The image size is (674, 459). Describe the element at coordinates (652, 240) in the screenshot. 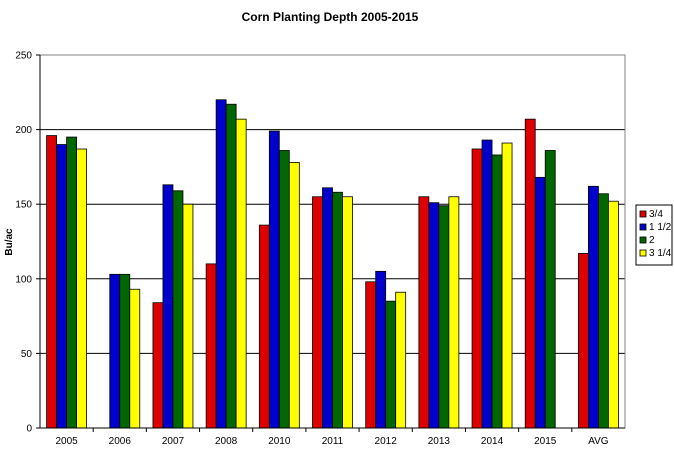

I see `legend-label: 2` at that location.